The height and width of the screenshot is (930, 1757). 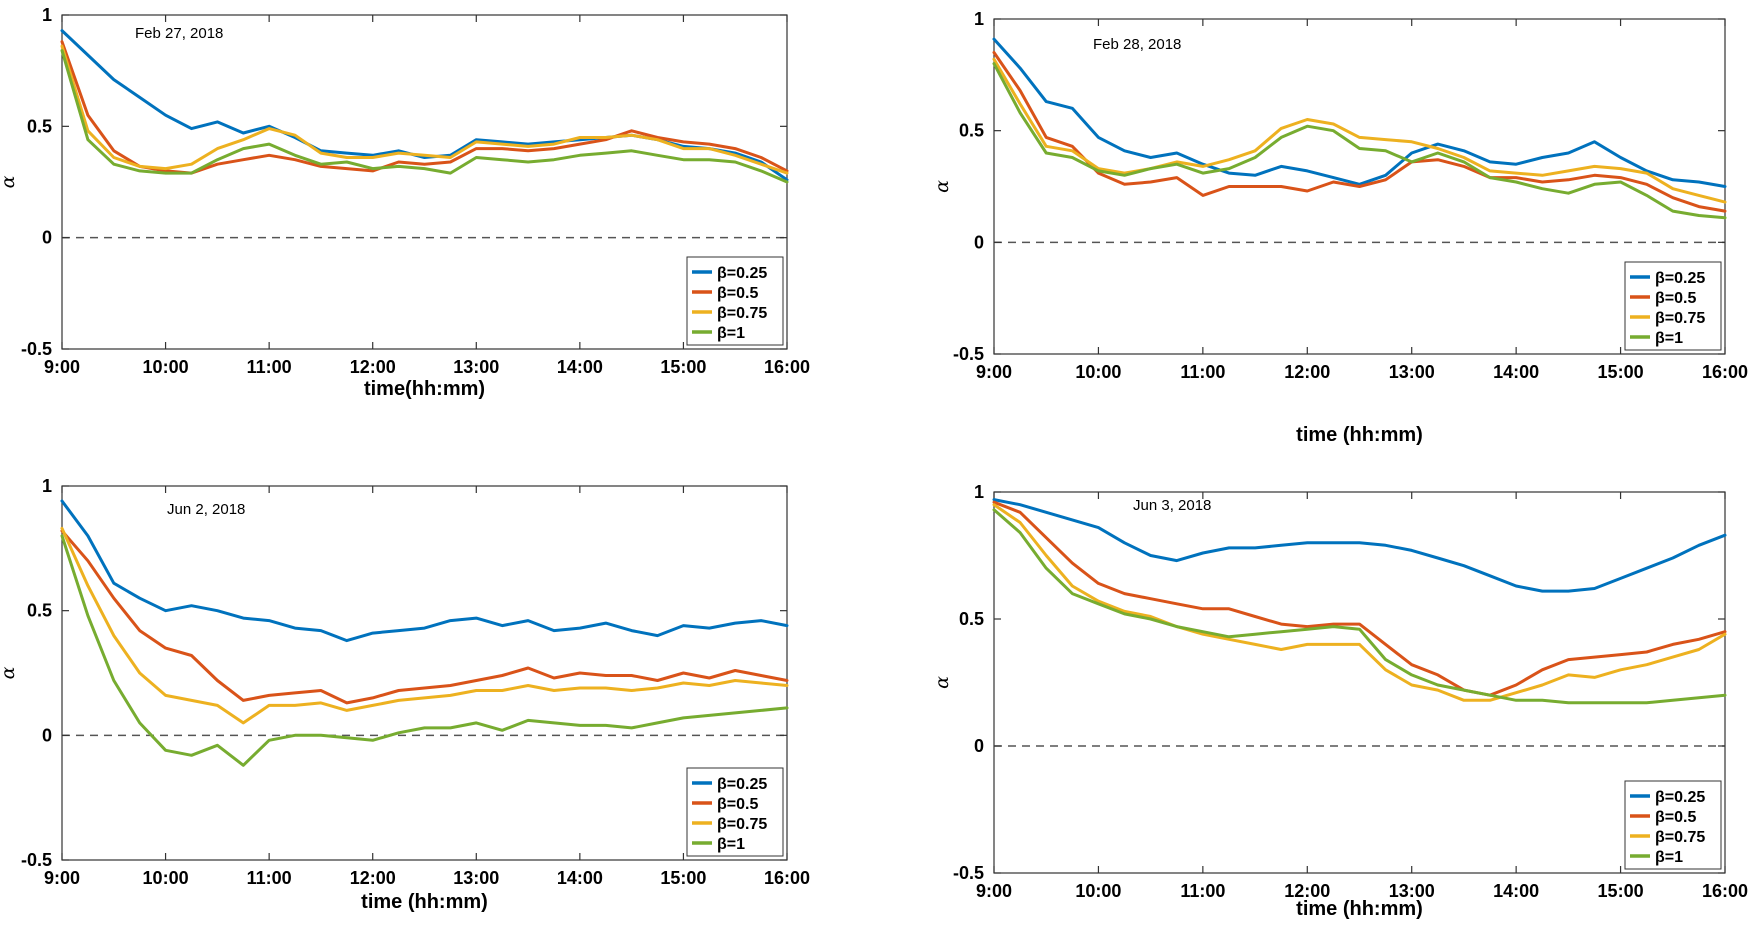 What do you see at coordinates (1172, 505) in the screenshot?
I see `date-annotation: Jun 3, 2018` at bounding box center [1172, 505].